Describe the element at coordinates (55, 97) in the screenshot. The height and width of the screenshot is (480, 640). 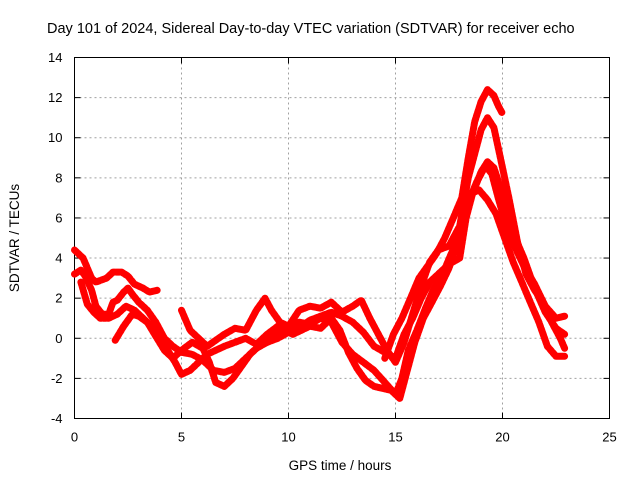
I see `y-tick-label: 12` at that location.